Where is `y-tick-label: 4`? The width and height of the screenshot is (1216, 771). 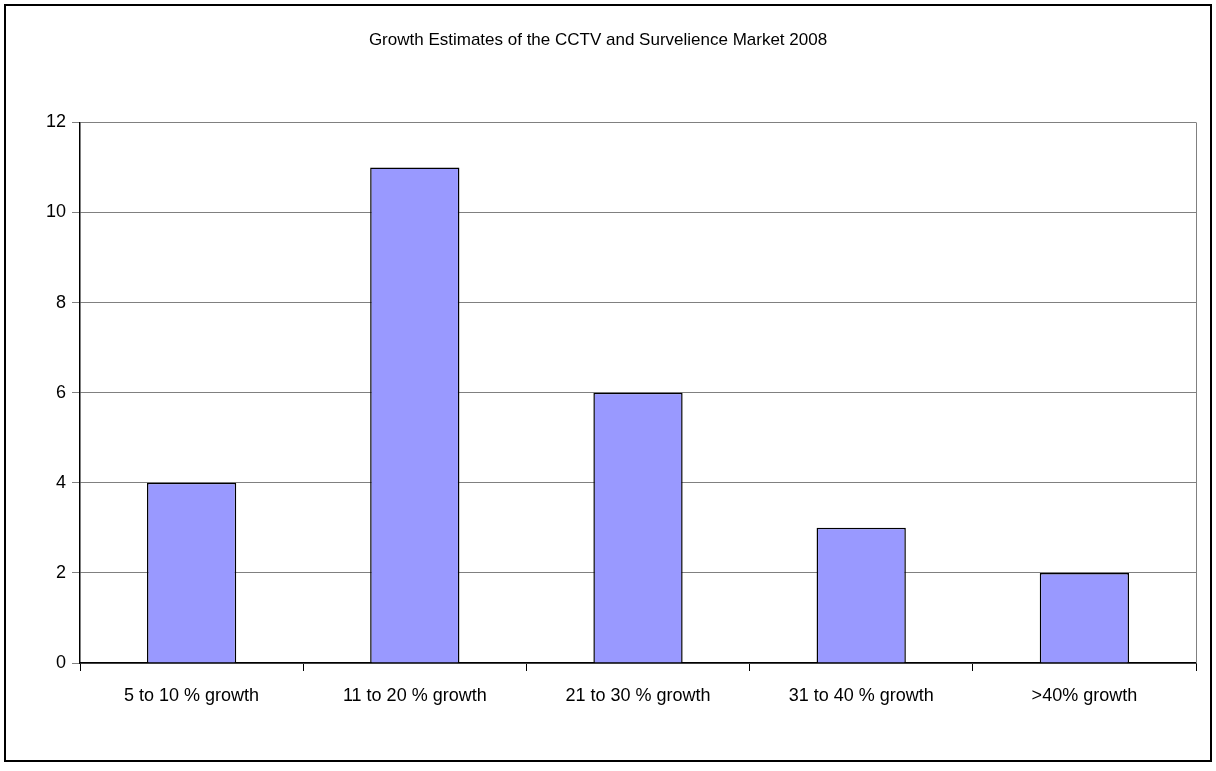 y-tick-label: 4 is located at coordinates (60, 481).